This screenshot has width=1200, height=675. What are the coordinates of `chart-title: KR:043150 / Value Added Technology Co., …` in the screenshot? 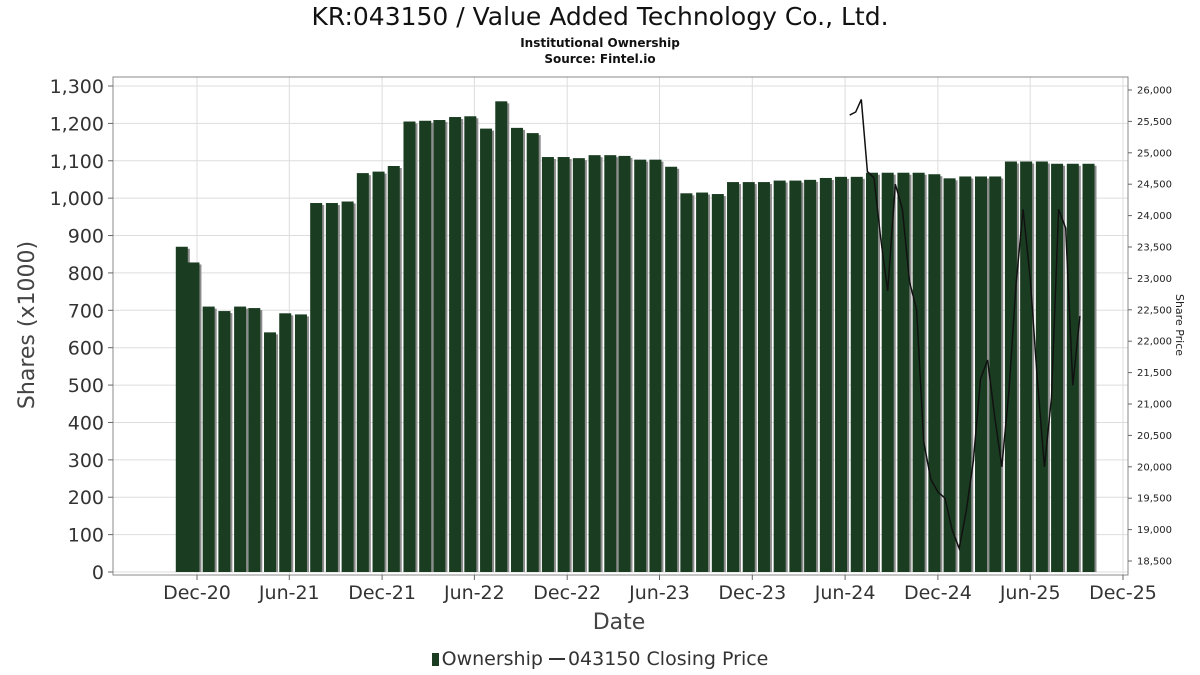 It's located at (600, 16).